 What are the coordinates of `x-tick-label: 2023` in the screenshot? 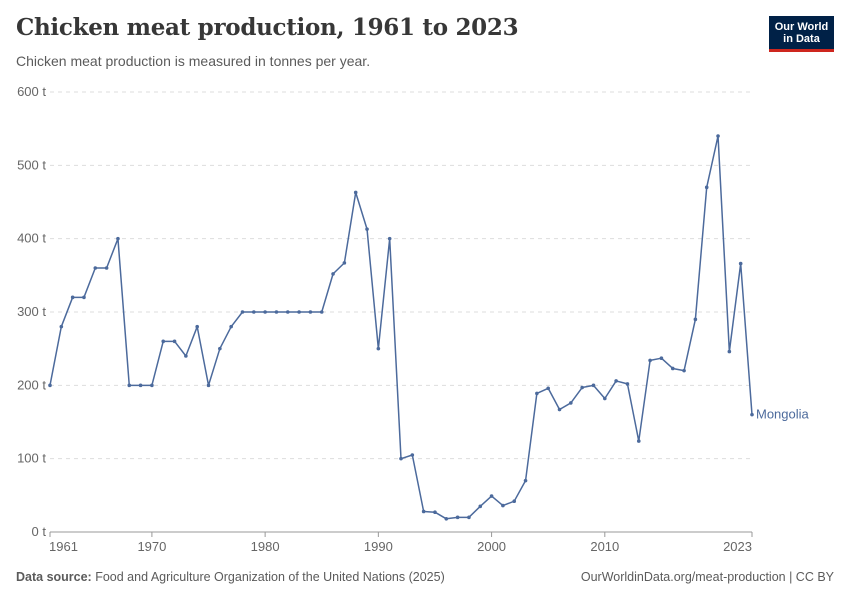 It's located at (737, 546).